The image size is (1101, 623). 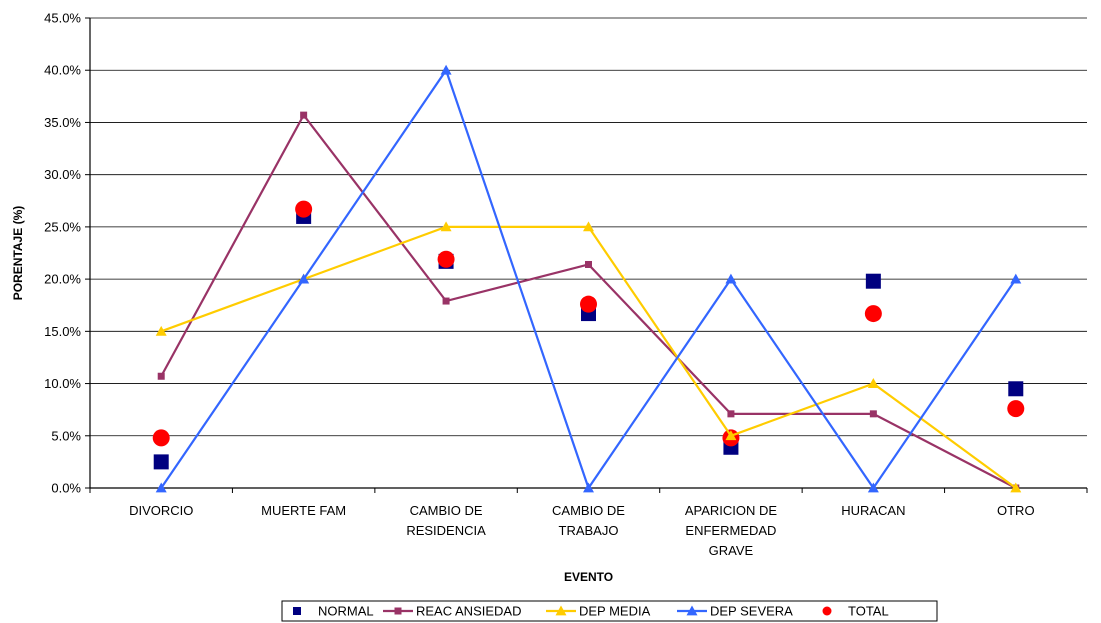 I want to click on y-tick-label: 20.0%, so click(x=62, y=279).